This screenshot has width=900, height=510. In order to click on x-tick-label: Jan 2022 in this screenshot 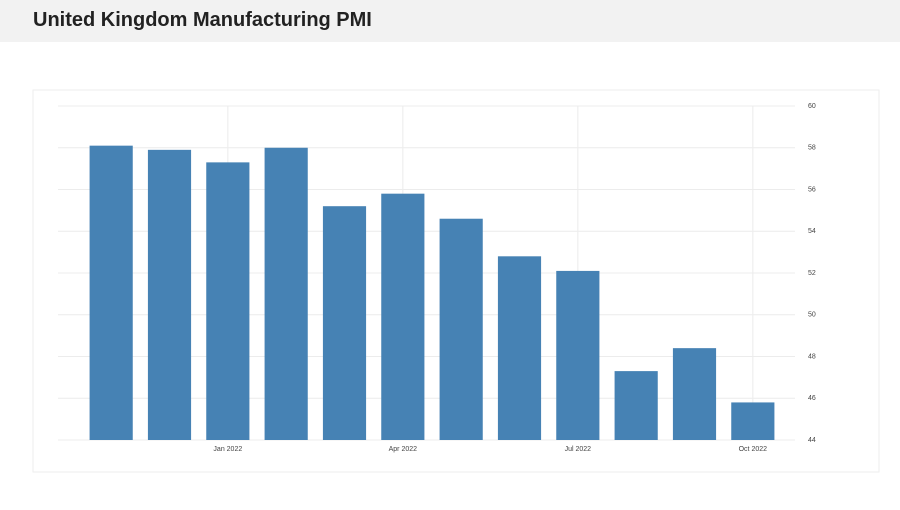, I will do `click(227, 449)`.